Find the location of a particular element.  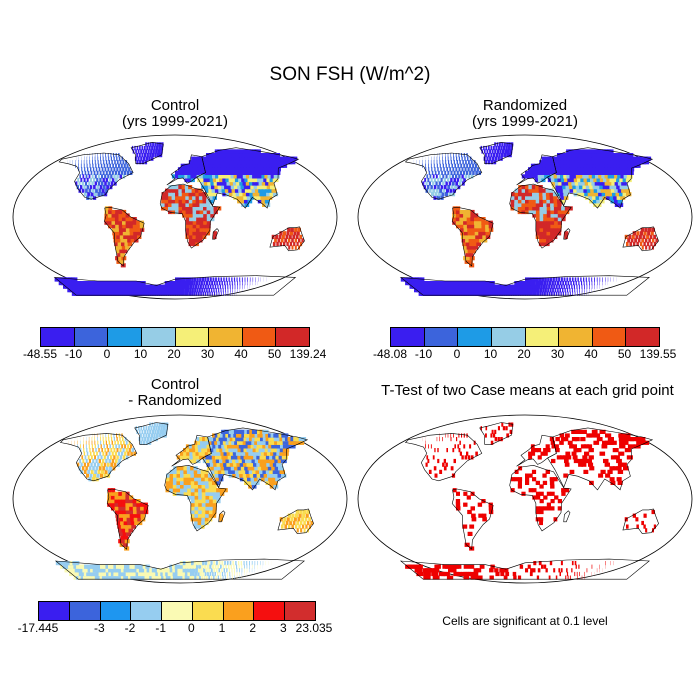

difference-map is located at coordinates (180, 499).